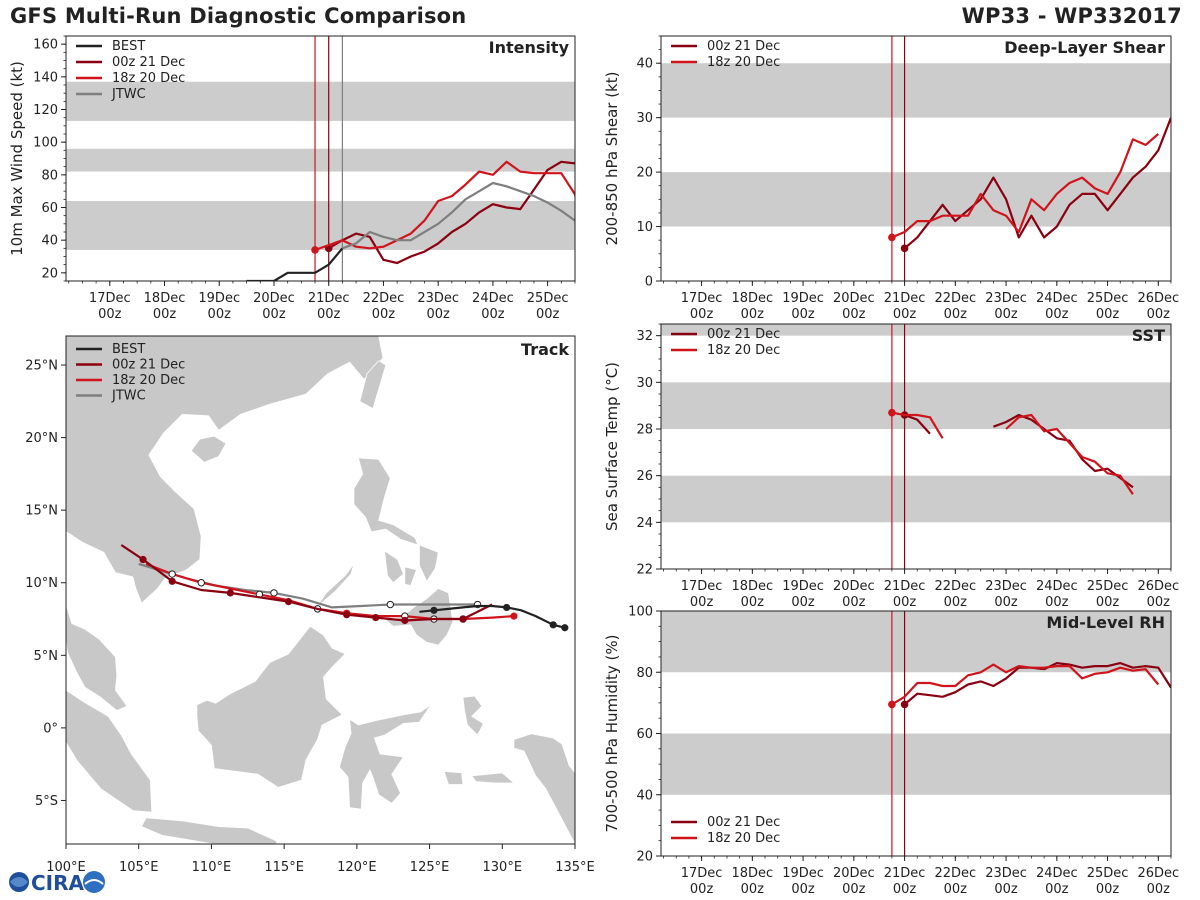 The height and width of the screenshot is (900, 1200). Describe the element at coordinates (644, 570) in the screenshot. I see `sst-ytick-label: 22` at that location.